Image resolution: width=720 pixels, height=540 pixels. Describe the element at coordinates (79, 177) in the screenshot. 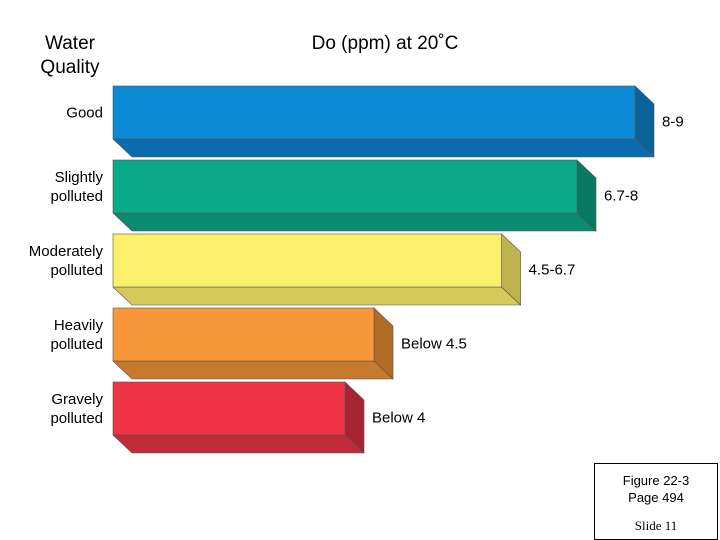

I see `category-label-line: Slightly` at that location.